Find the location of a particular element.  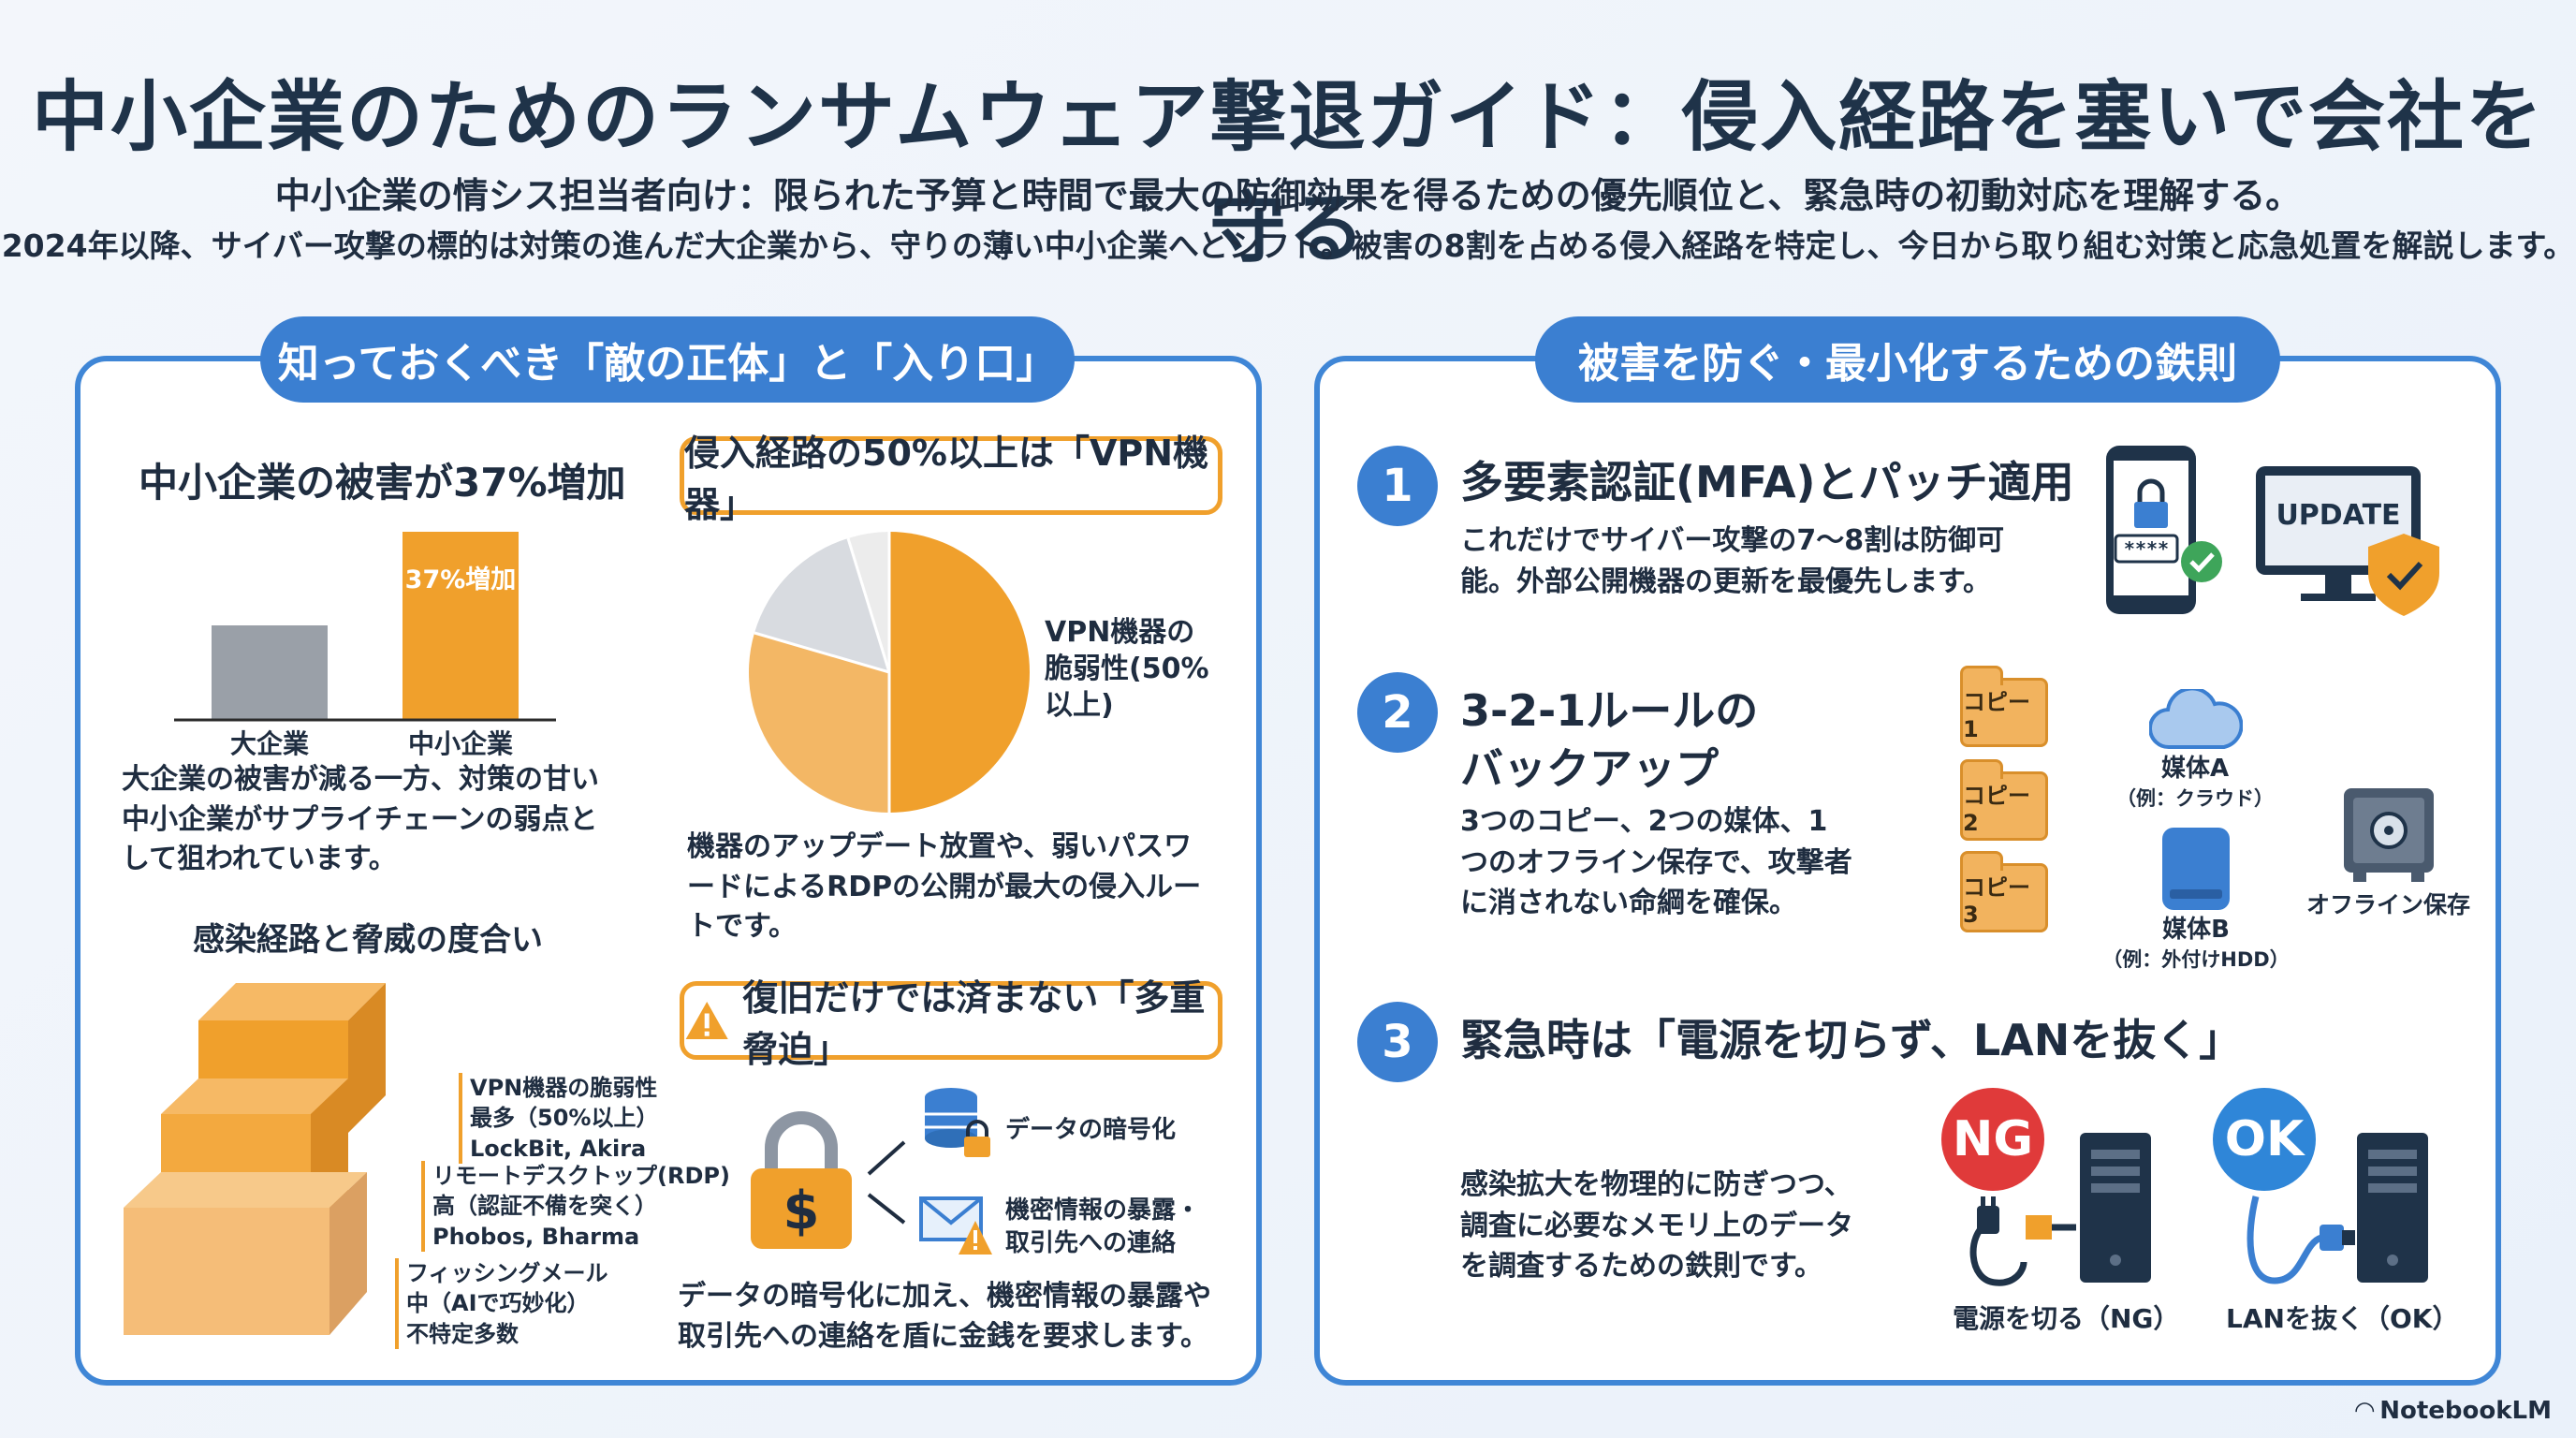

damage-title: 中小企業の被害が37%増加 is located at coordinates (382, 483).